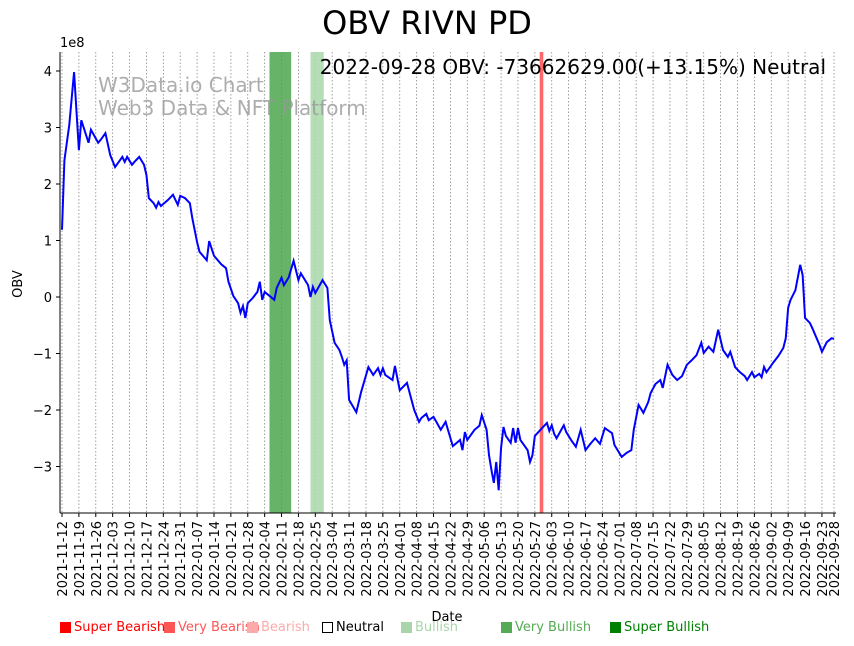 This screenshot has height=646, width=854. Describe the element at coordinates (667, 627) in the screenshot. I see `legend-label: Super Bullish` at that location.